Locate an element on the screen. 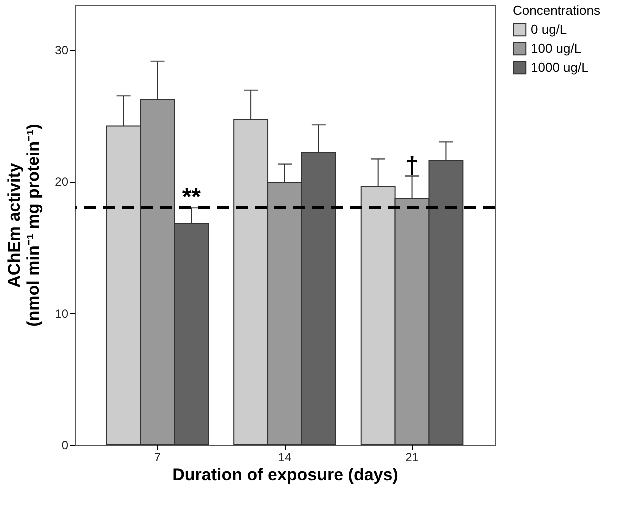 This screenshot has width=621, height=522. legend-label: 0 ug/L is located at coordinates (549, 29).